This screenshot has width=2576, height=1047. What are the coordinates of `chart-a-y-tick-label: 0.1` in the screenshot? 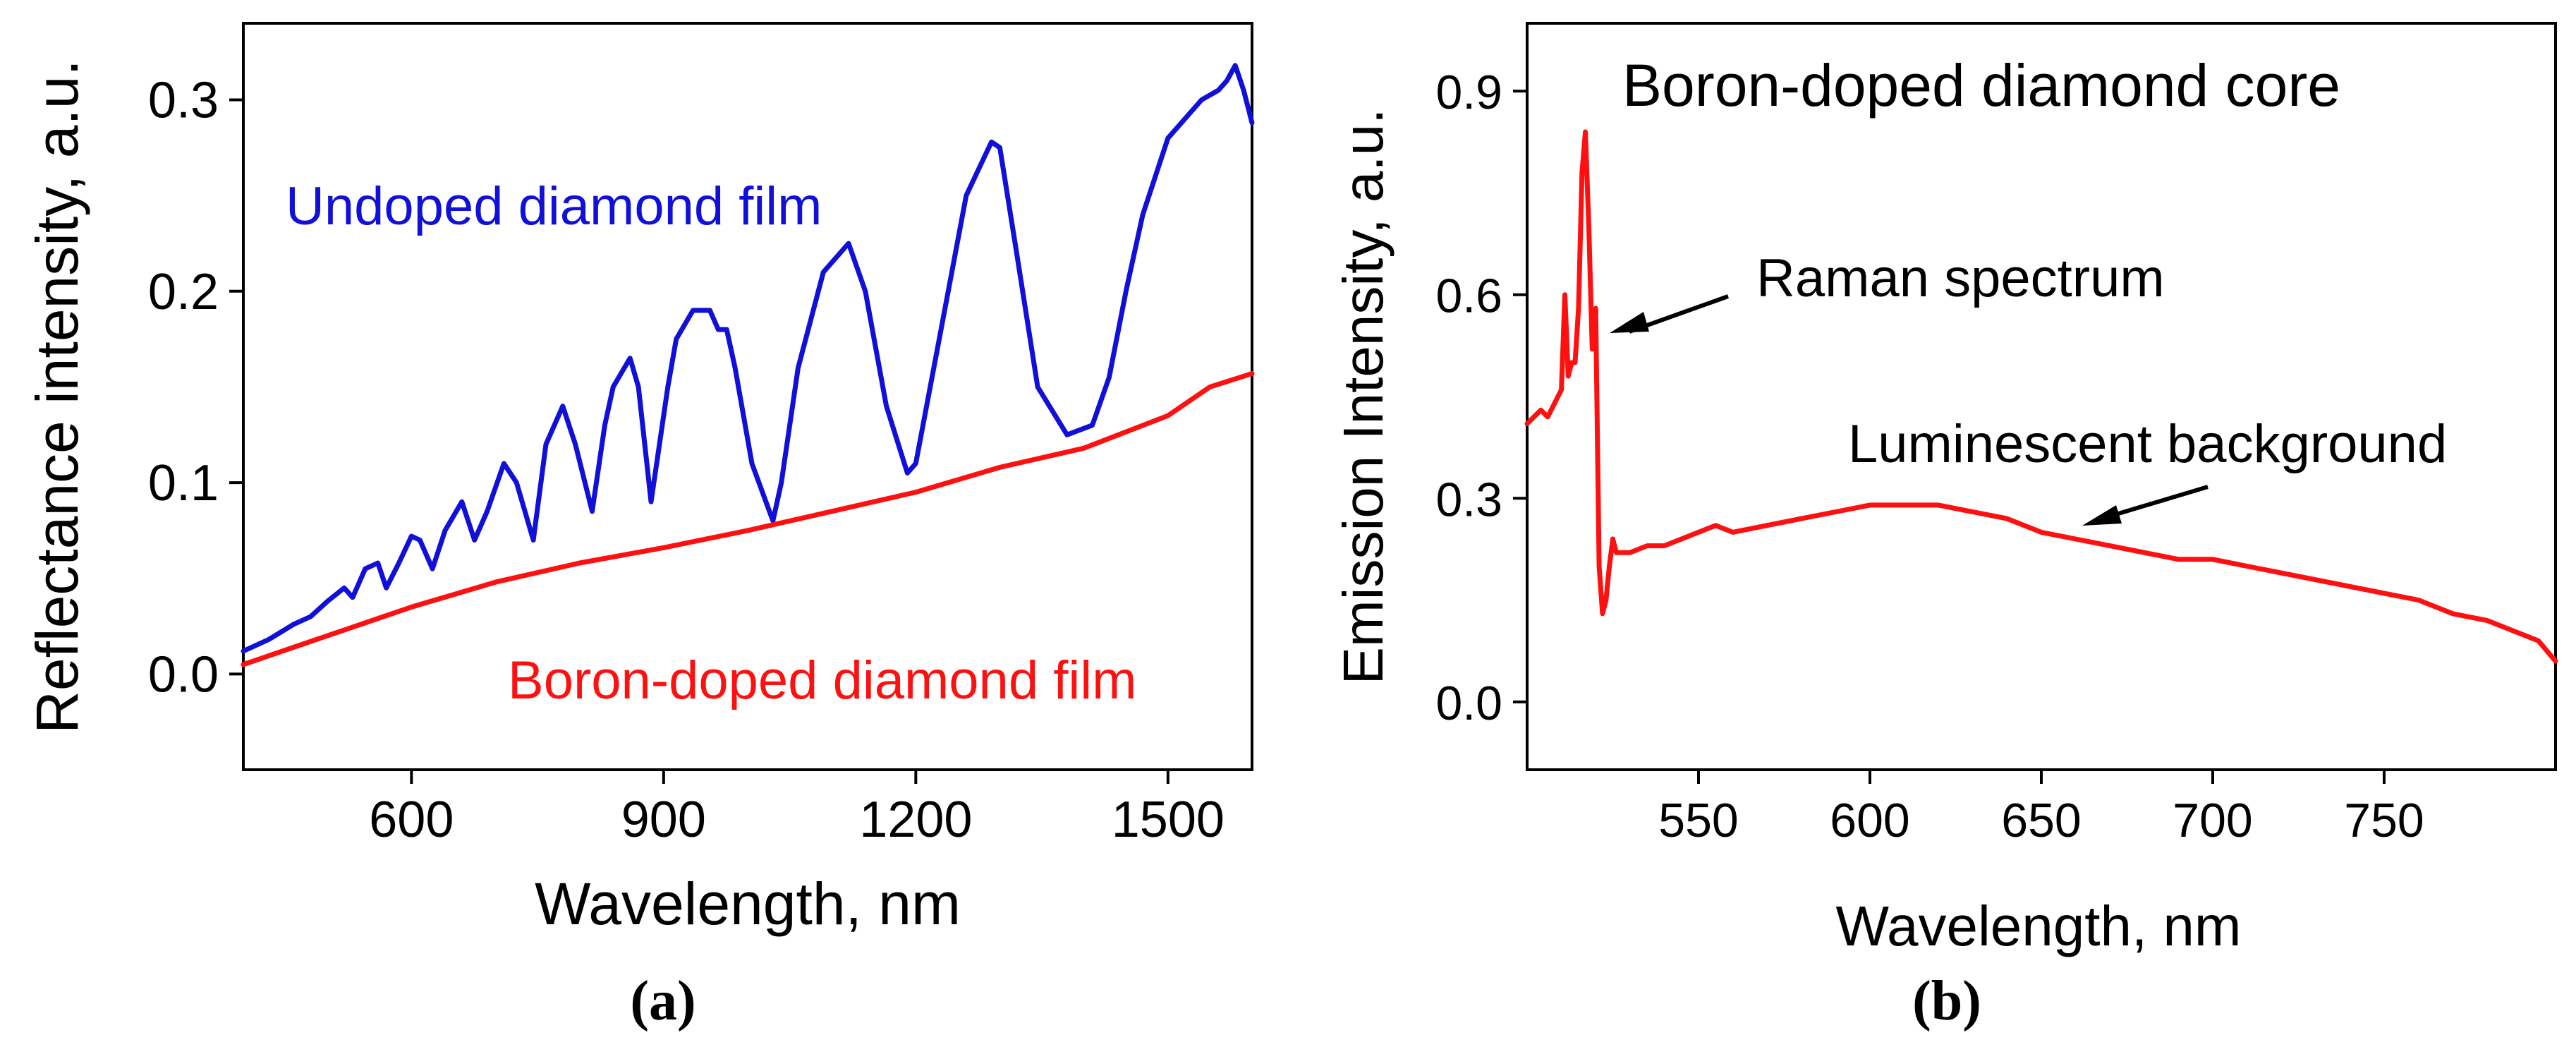 It's located at (184, 483).